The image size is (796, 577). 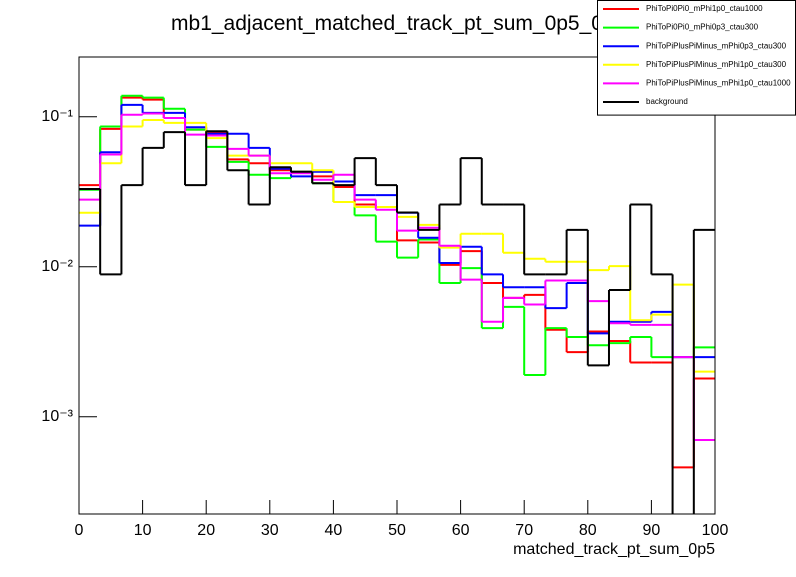 I want to click on legend-box, so click(x=696, y=58).